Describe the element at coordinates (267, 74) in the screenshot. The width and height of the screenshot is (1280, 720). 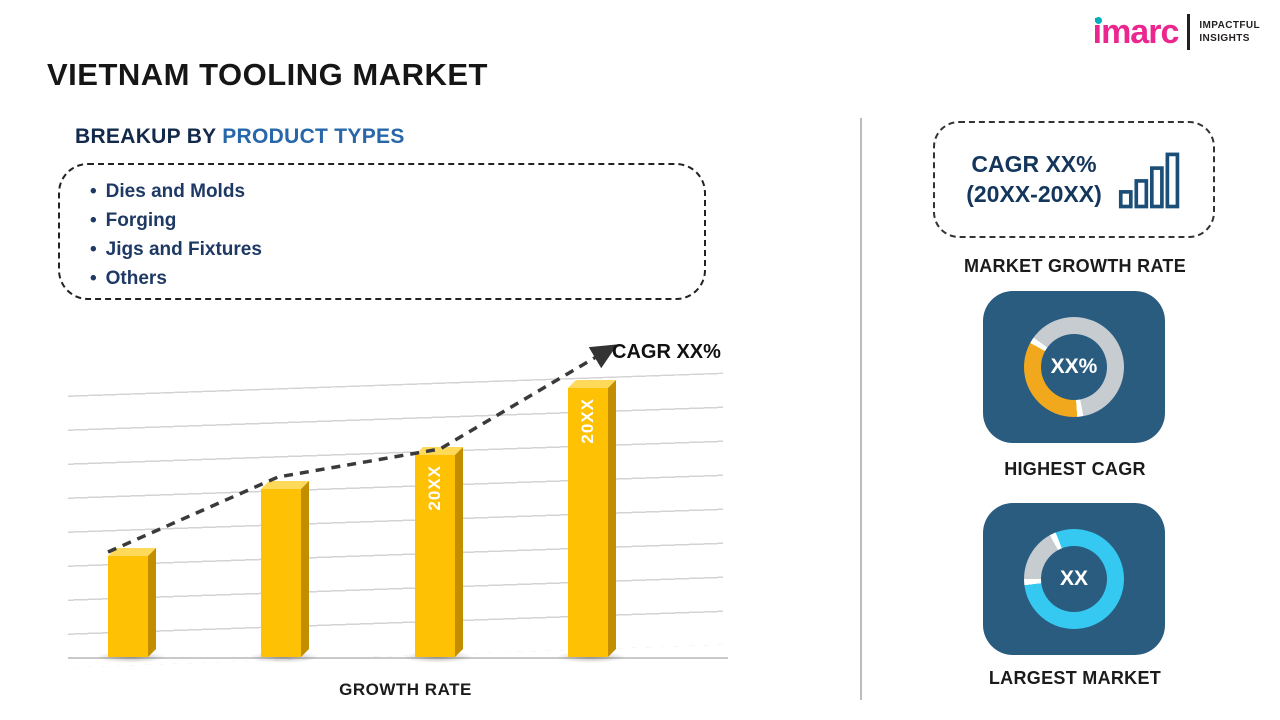
I see `page-title: VIETNAM TOOLING MARKET` at that location.